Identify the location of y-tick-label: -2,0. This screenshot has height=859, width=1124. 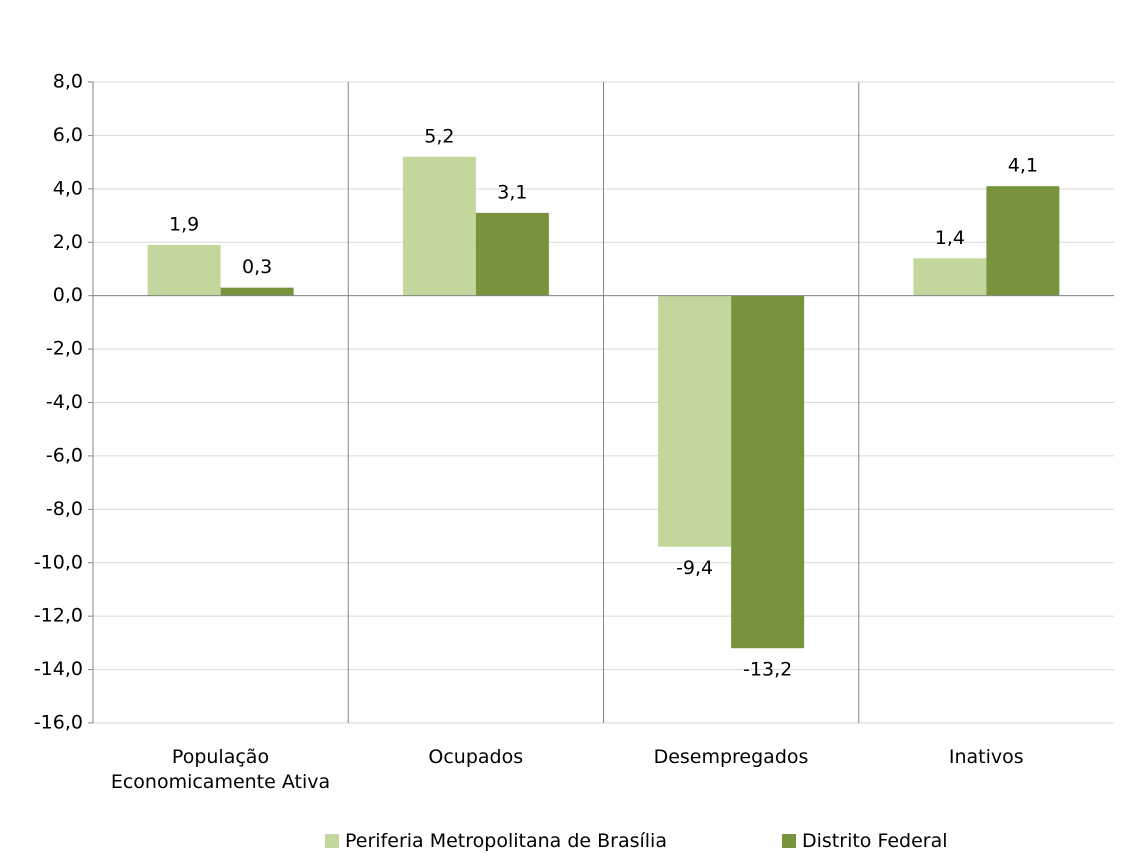
(64, 349).